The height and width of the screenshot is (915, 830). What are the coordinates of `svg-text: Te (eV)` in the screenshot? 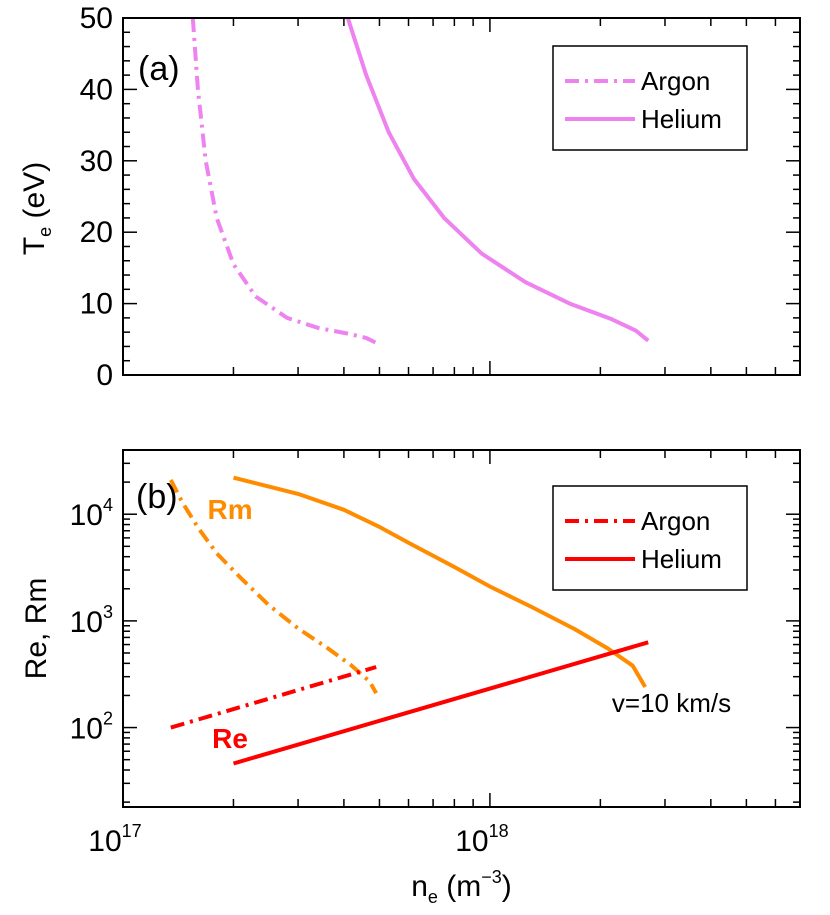 It's located at (36, 208).